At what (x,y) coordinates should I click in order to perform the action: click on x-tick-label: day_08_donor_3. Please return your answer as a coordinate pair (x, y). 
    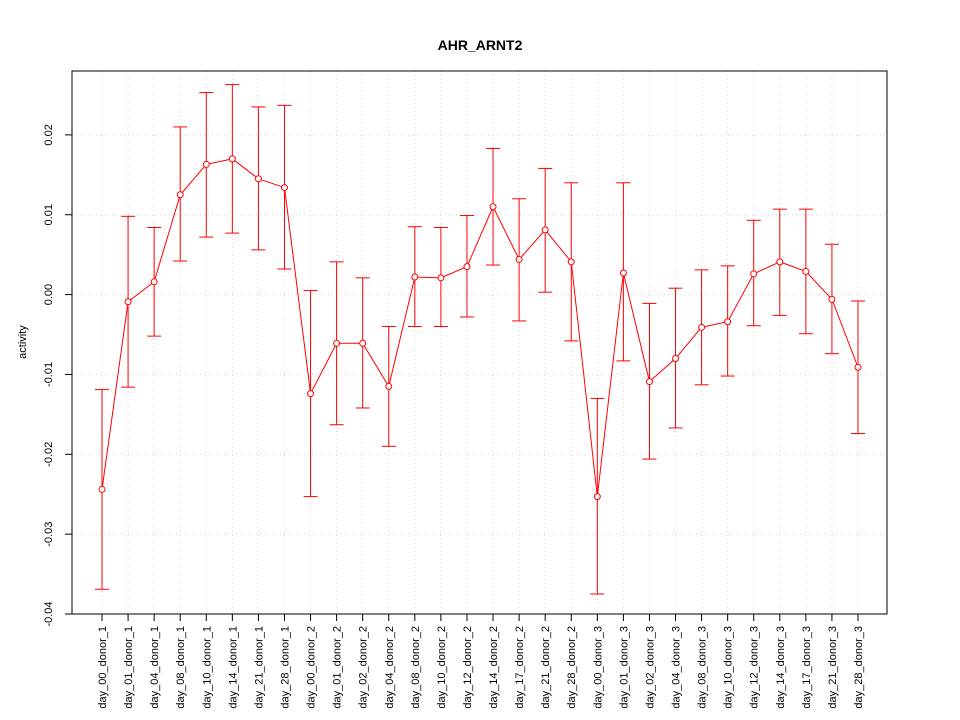
    Looking at the image, I should click on (703, 667).